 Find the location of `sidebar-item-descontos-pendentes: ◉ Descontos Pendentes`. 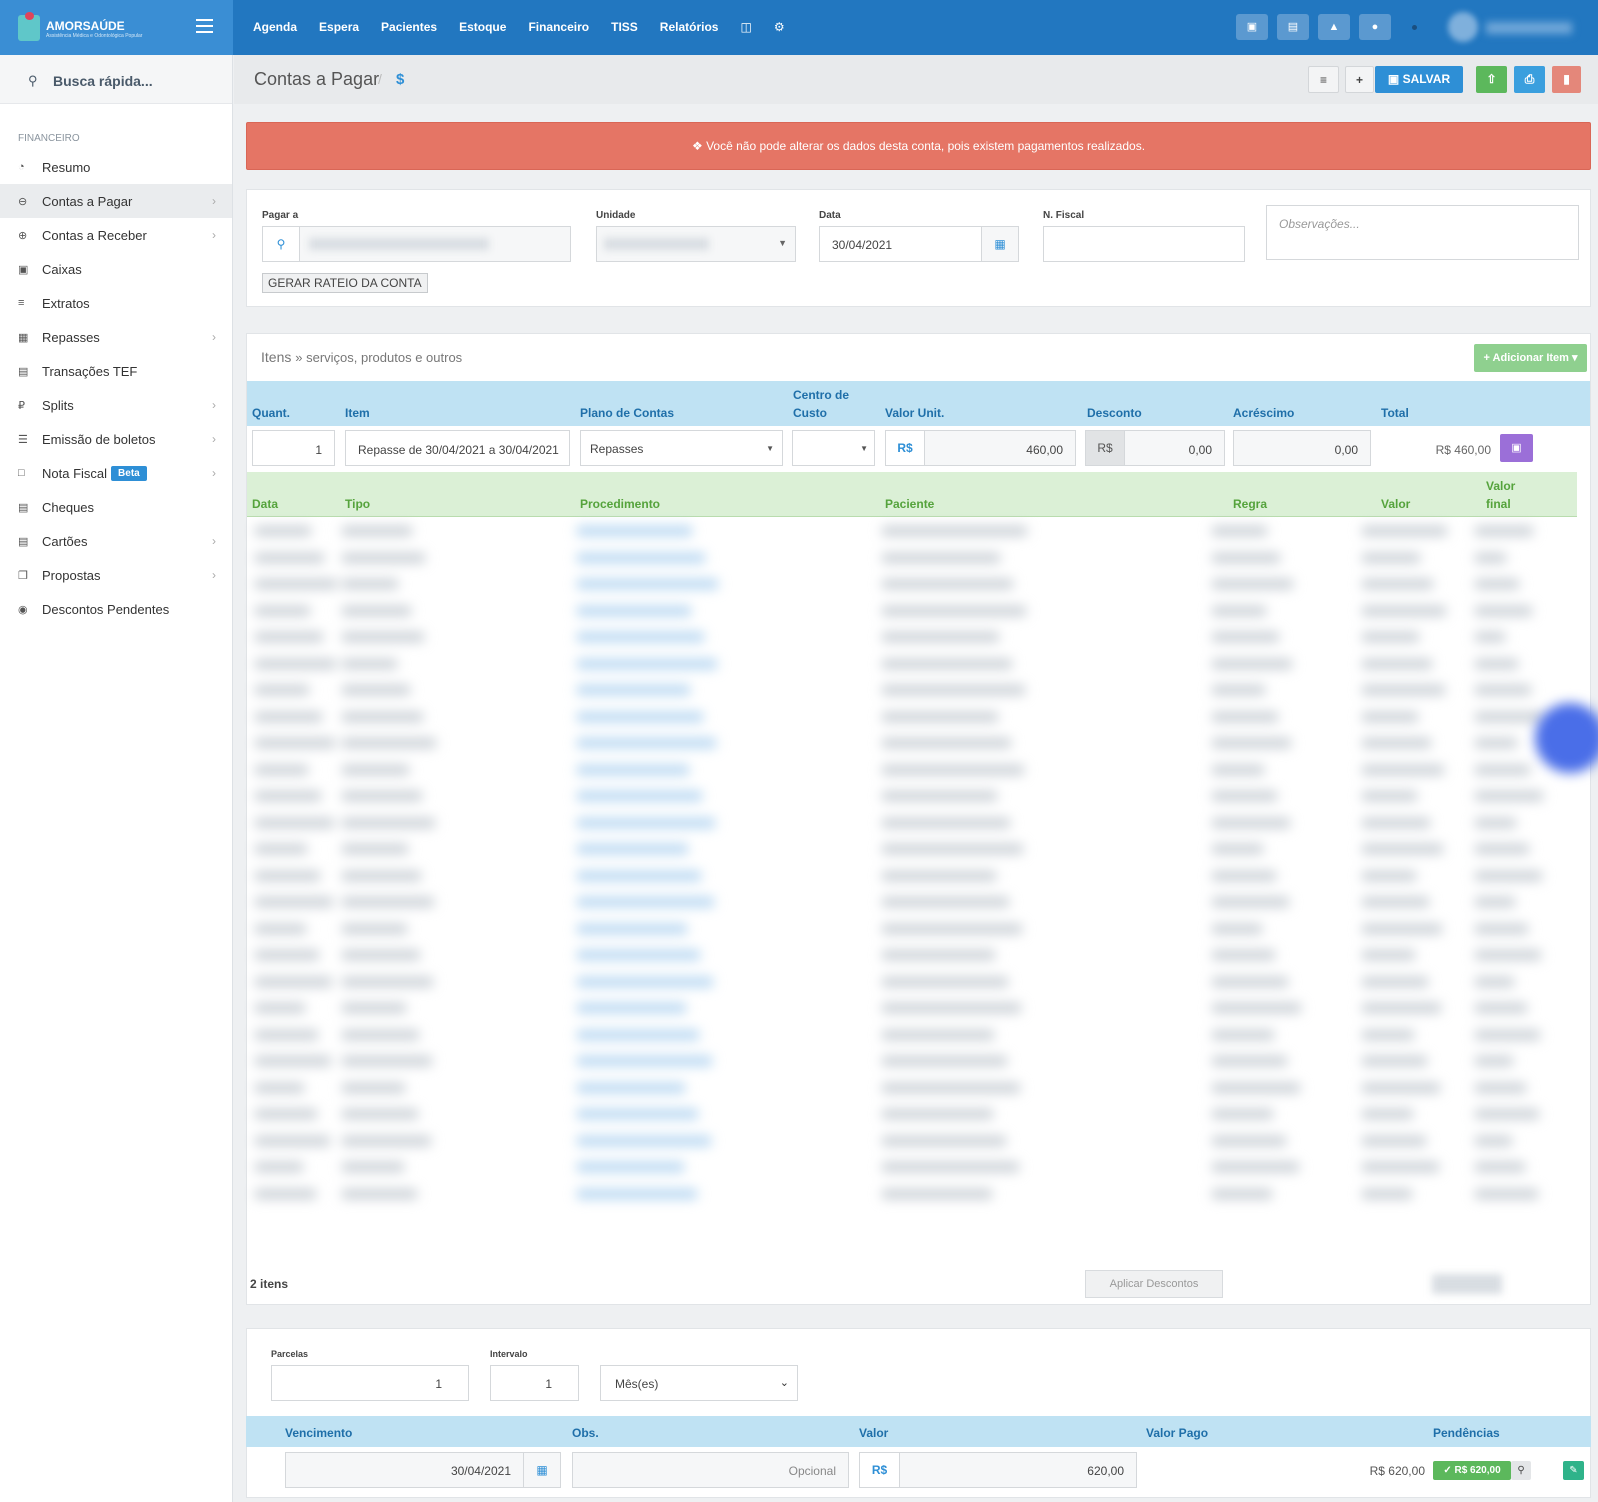

sidebar-item-descontos-pendentes: ◉ Descontos Pendentes is located at coordinates (94, 609).